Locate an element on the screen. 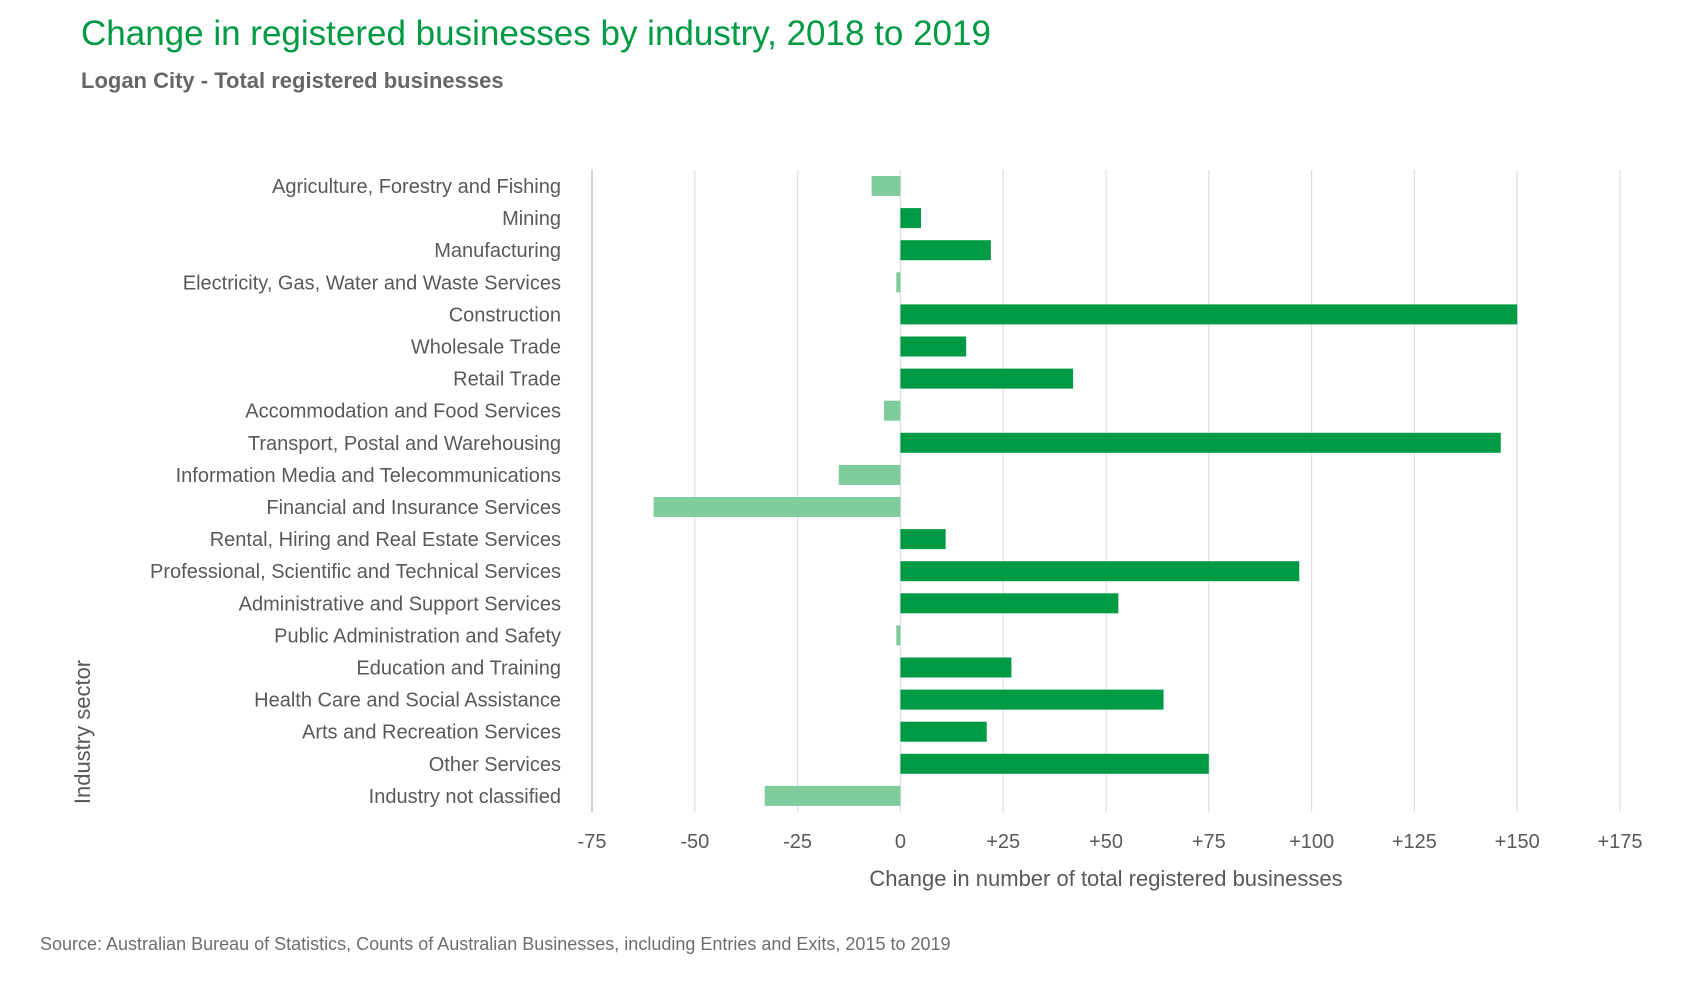 This screenshot has width=1700, height=1000. category-label: Construction is located at coordinates (505, 315).